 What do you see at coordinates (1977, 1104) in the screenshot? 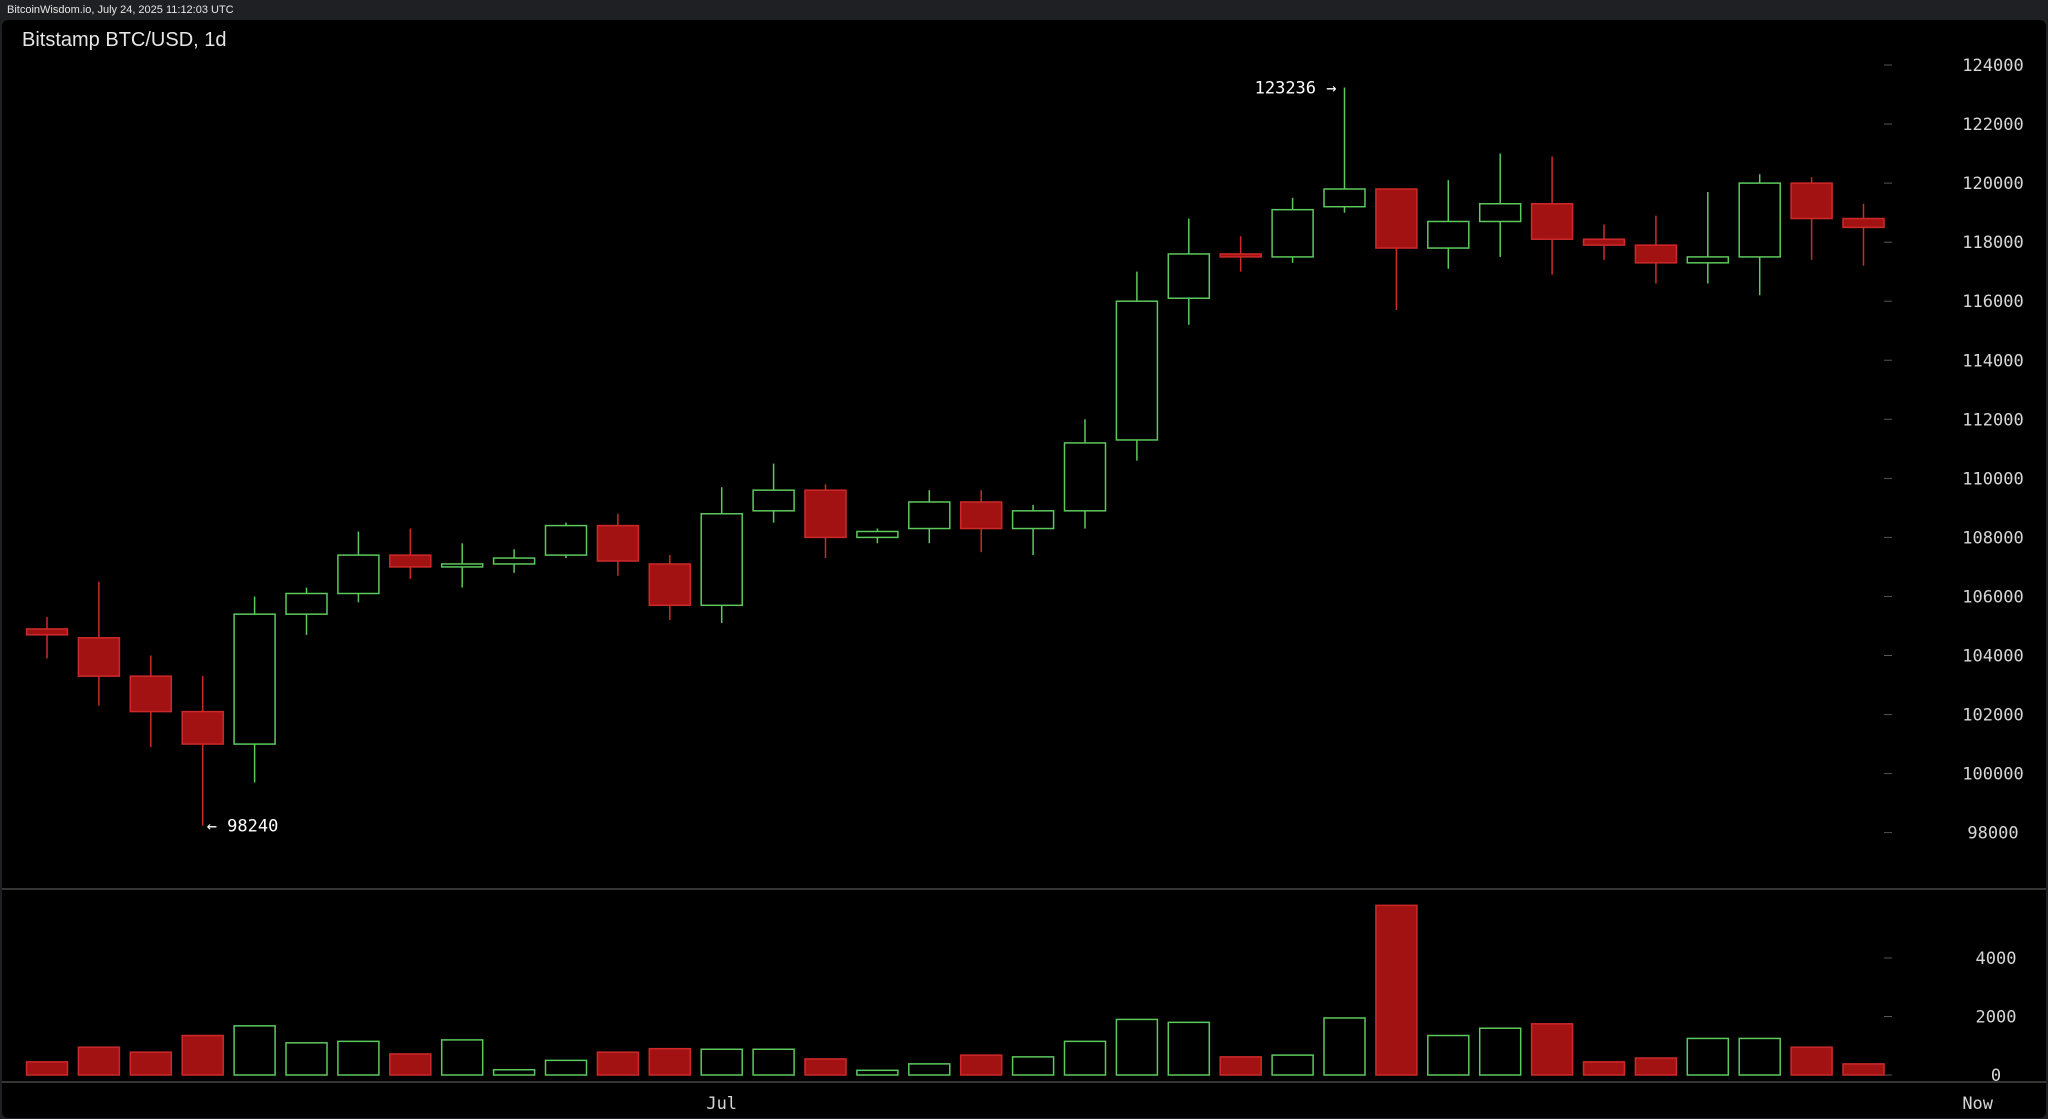
I see `time-label: Now` at bounding box center [1977, 1104].